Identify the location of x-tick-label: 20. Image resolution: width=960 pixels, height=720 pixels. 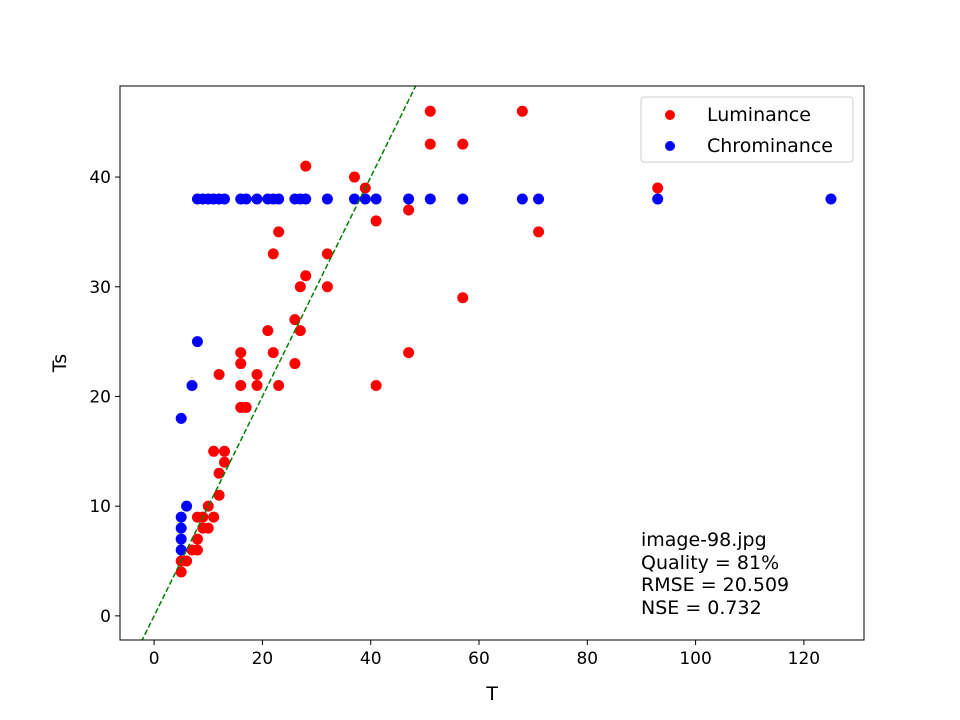
(263, 659).